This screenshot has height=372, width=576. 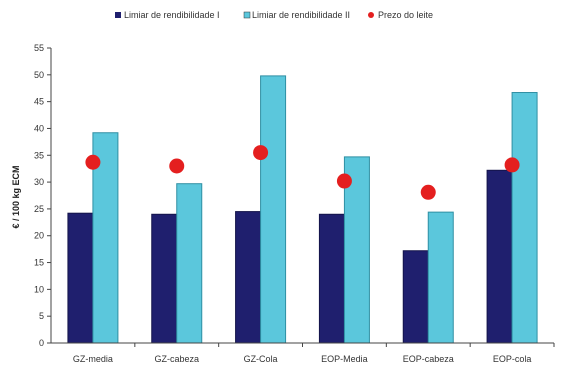 What do you see at coordinates (39, 102) in the screenshot?
I see `y-tick-label: 45` at bounding box center [39, 102].